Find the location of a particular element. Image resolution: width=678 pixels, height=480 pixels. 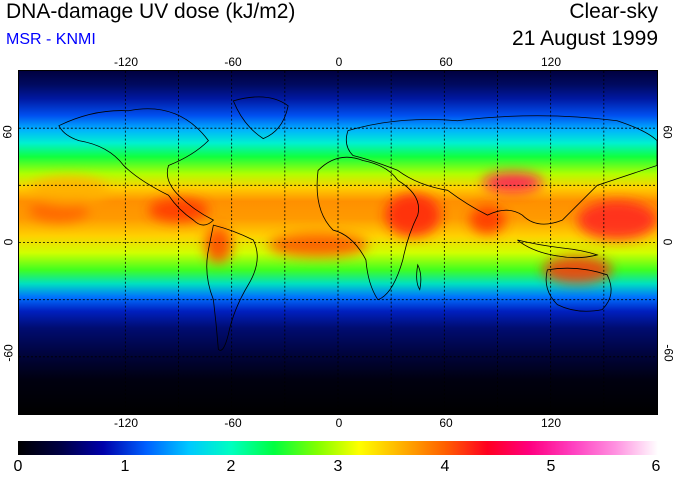

date-label: 21 August 1999 is located at coordinates (585, 38).